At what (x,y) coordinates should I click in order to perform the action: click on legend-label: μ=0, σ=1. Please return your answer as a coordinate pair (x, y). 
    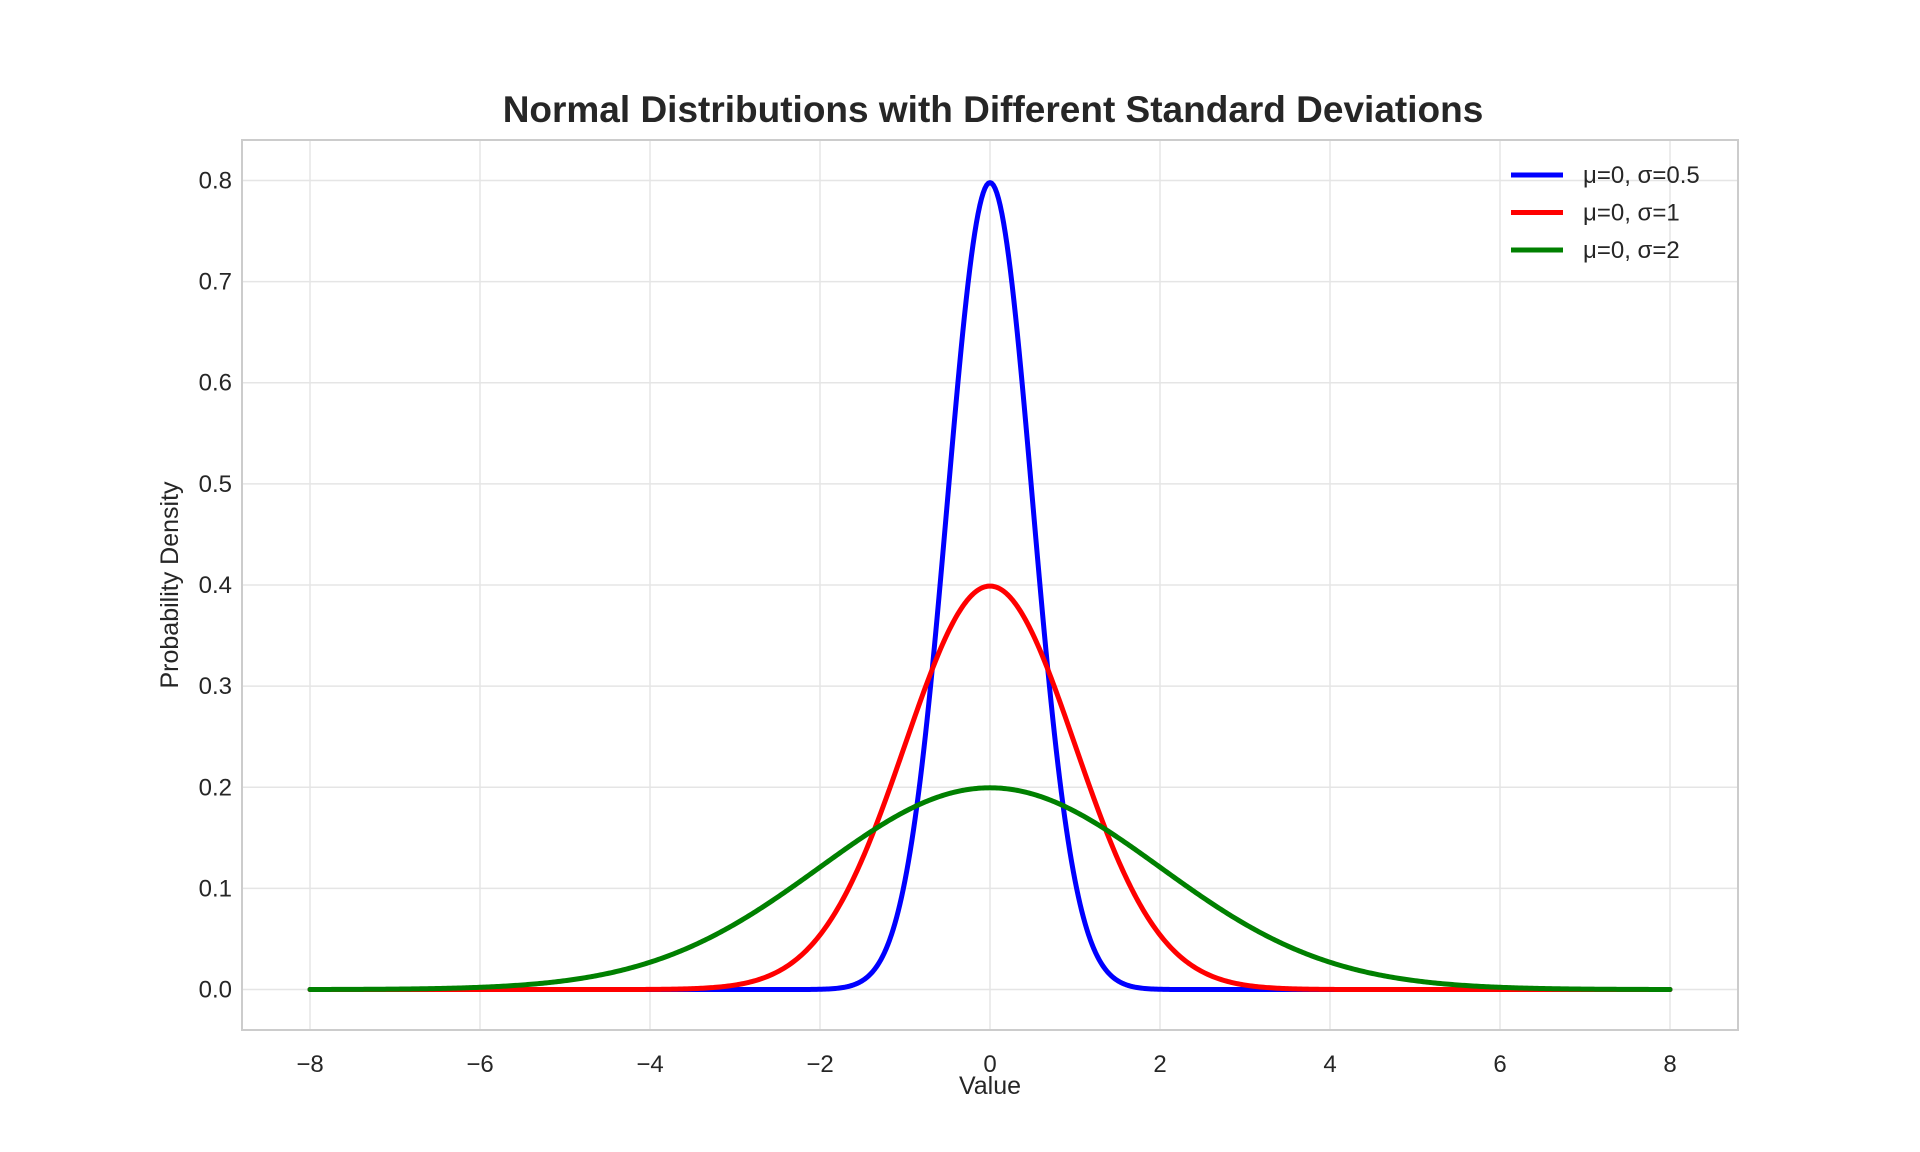
    Looking at the image, I should click on (1631, 213).